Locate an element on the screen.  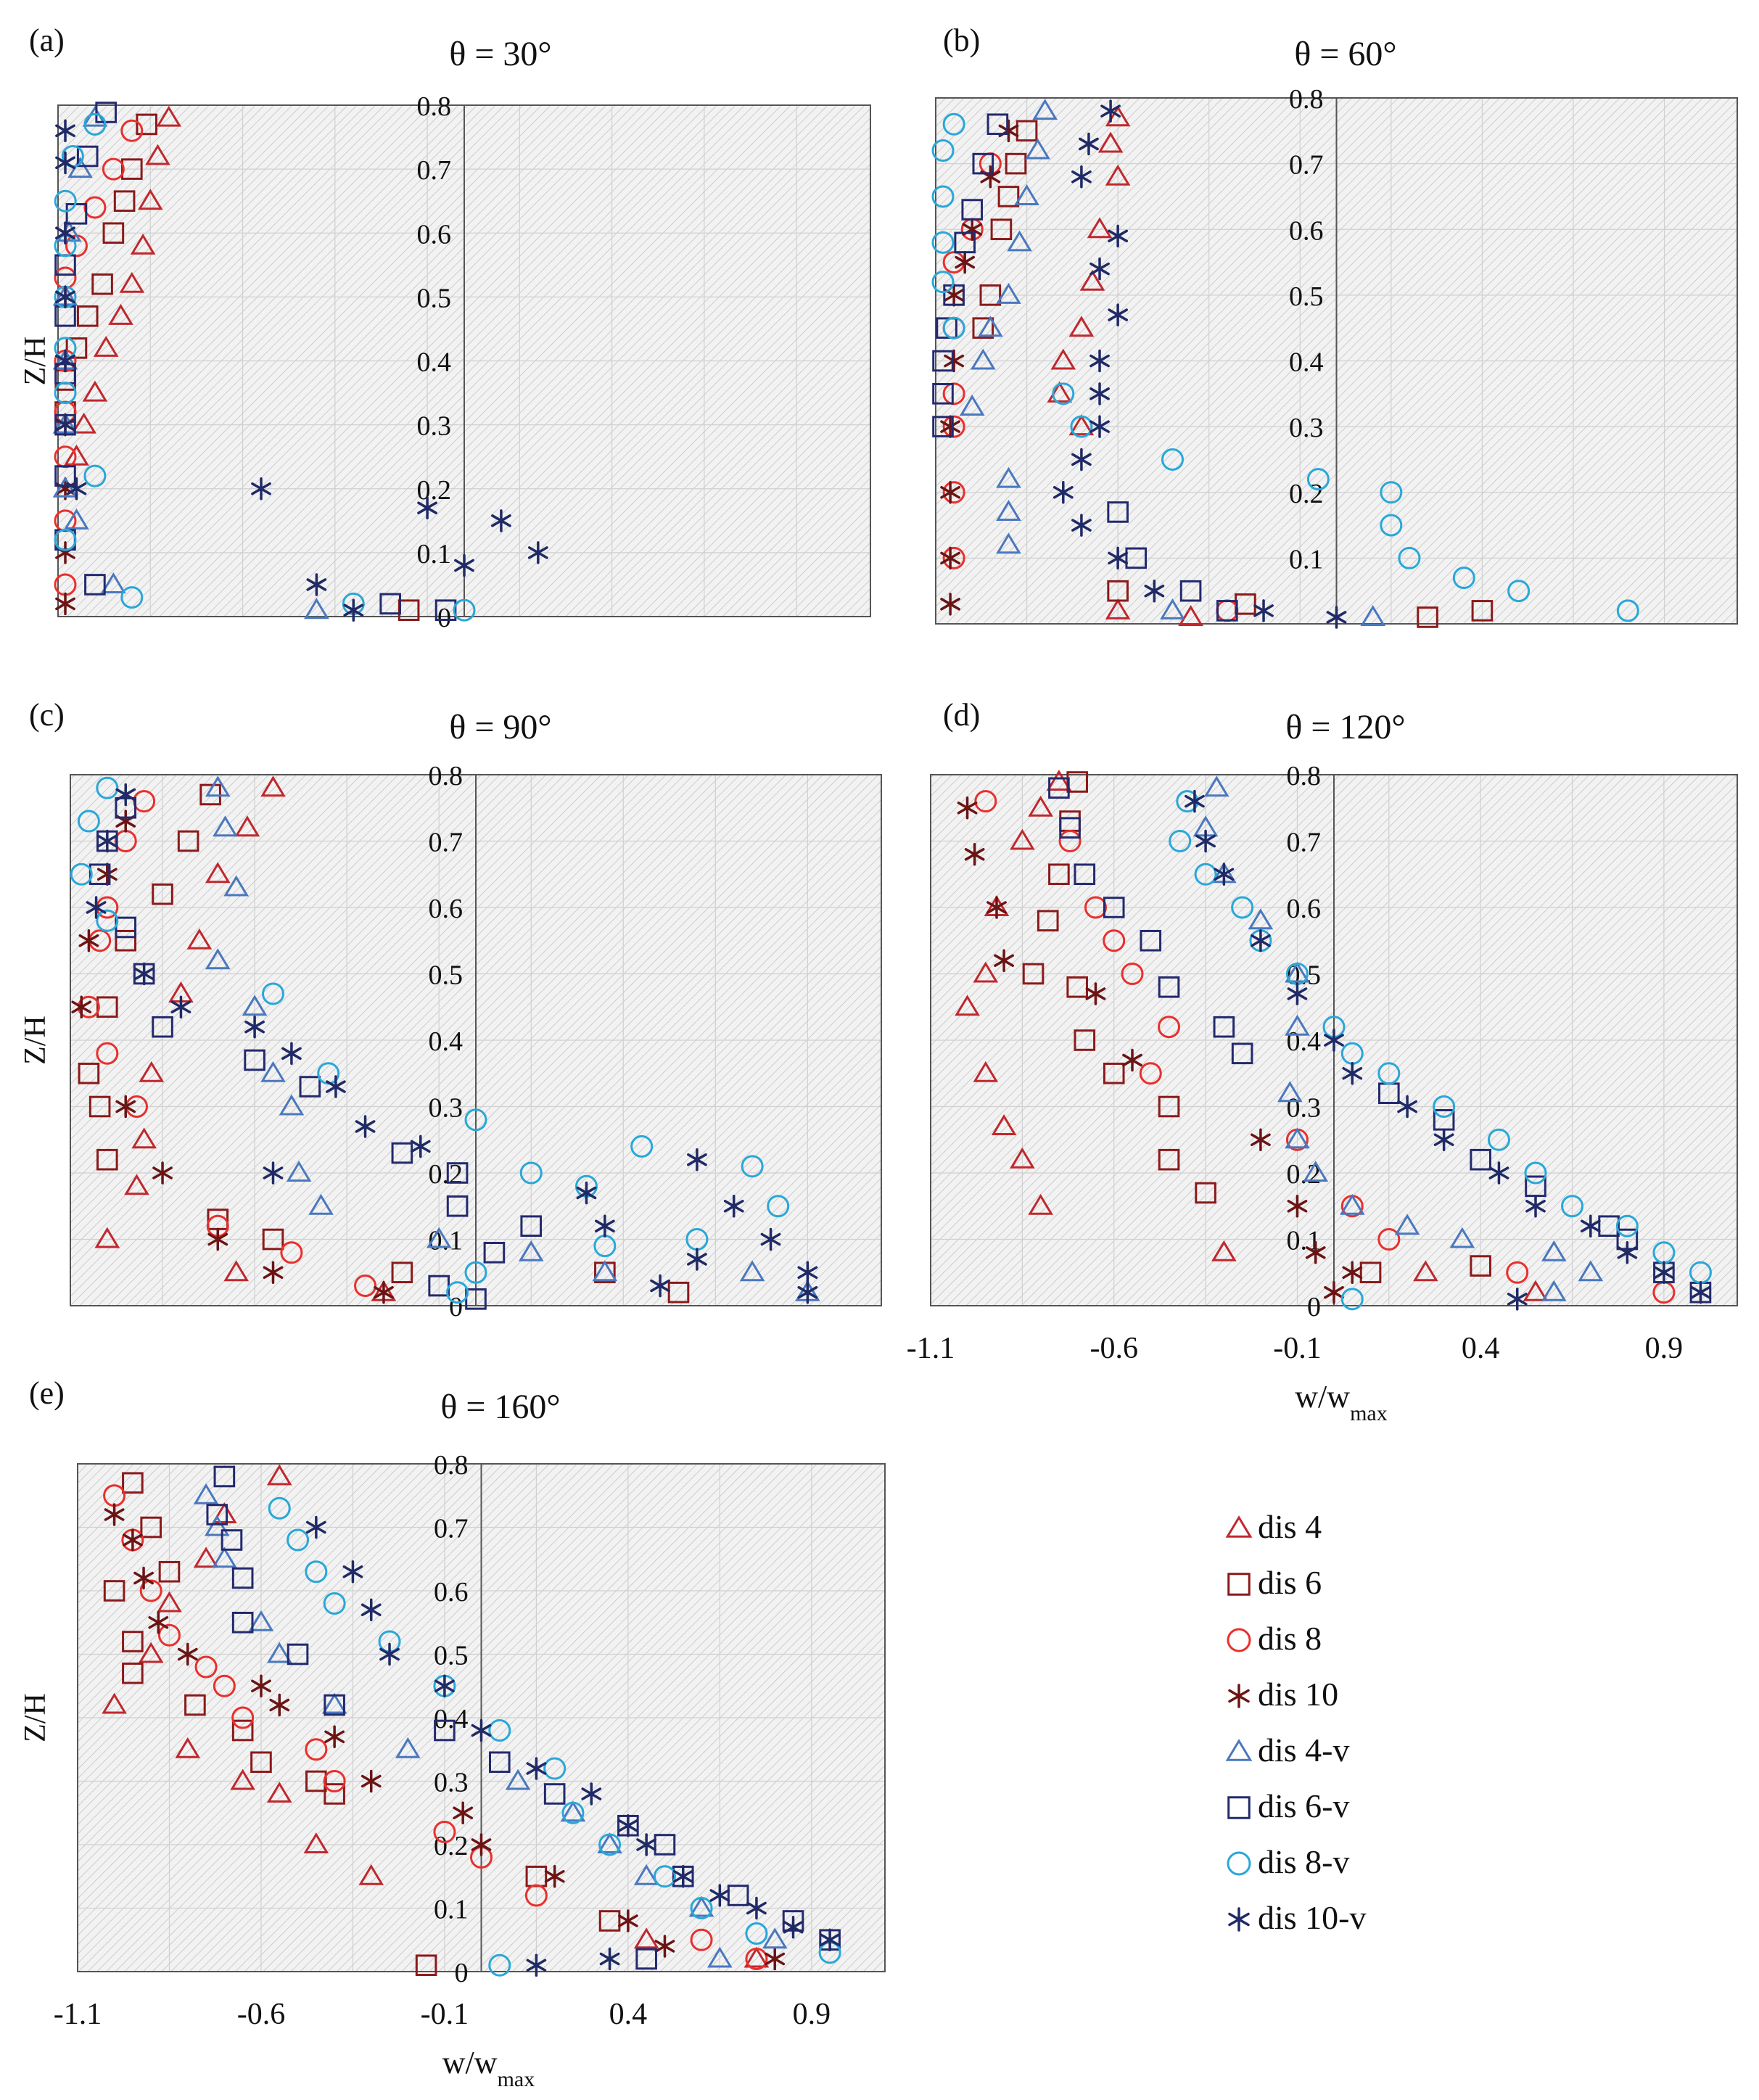
legend-marker is located at coordinates (1239, 1919).